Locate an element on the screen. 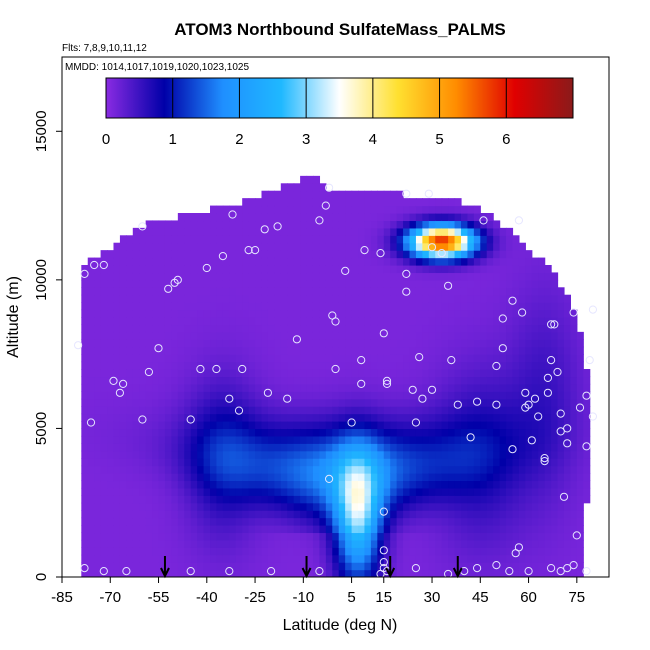  y-tick-label: 10000 is located at coordinates (41, 280).